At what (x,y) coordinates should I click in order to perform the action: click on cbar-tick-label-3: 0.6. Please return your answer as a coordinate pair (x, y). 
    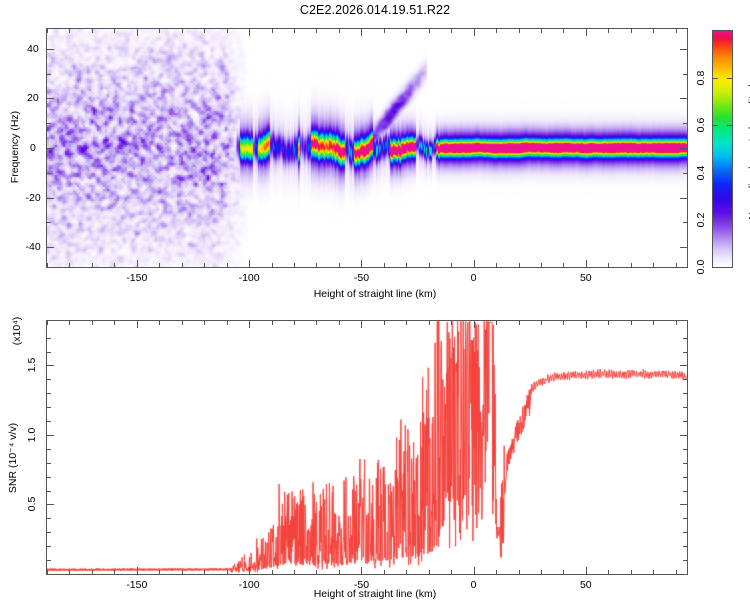
    Looking at the image, I should click on (701, 125).